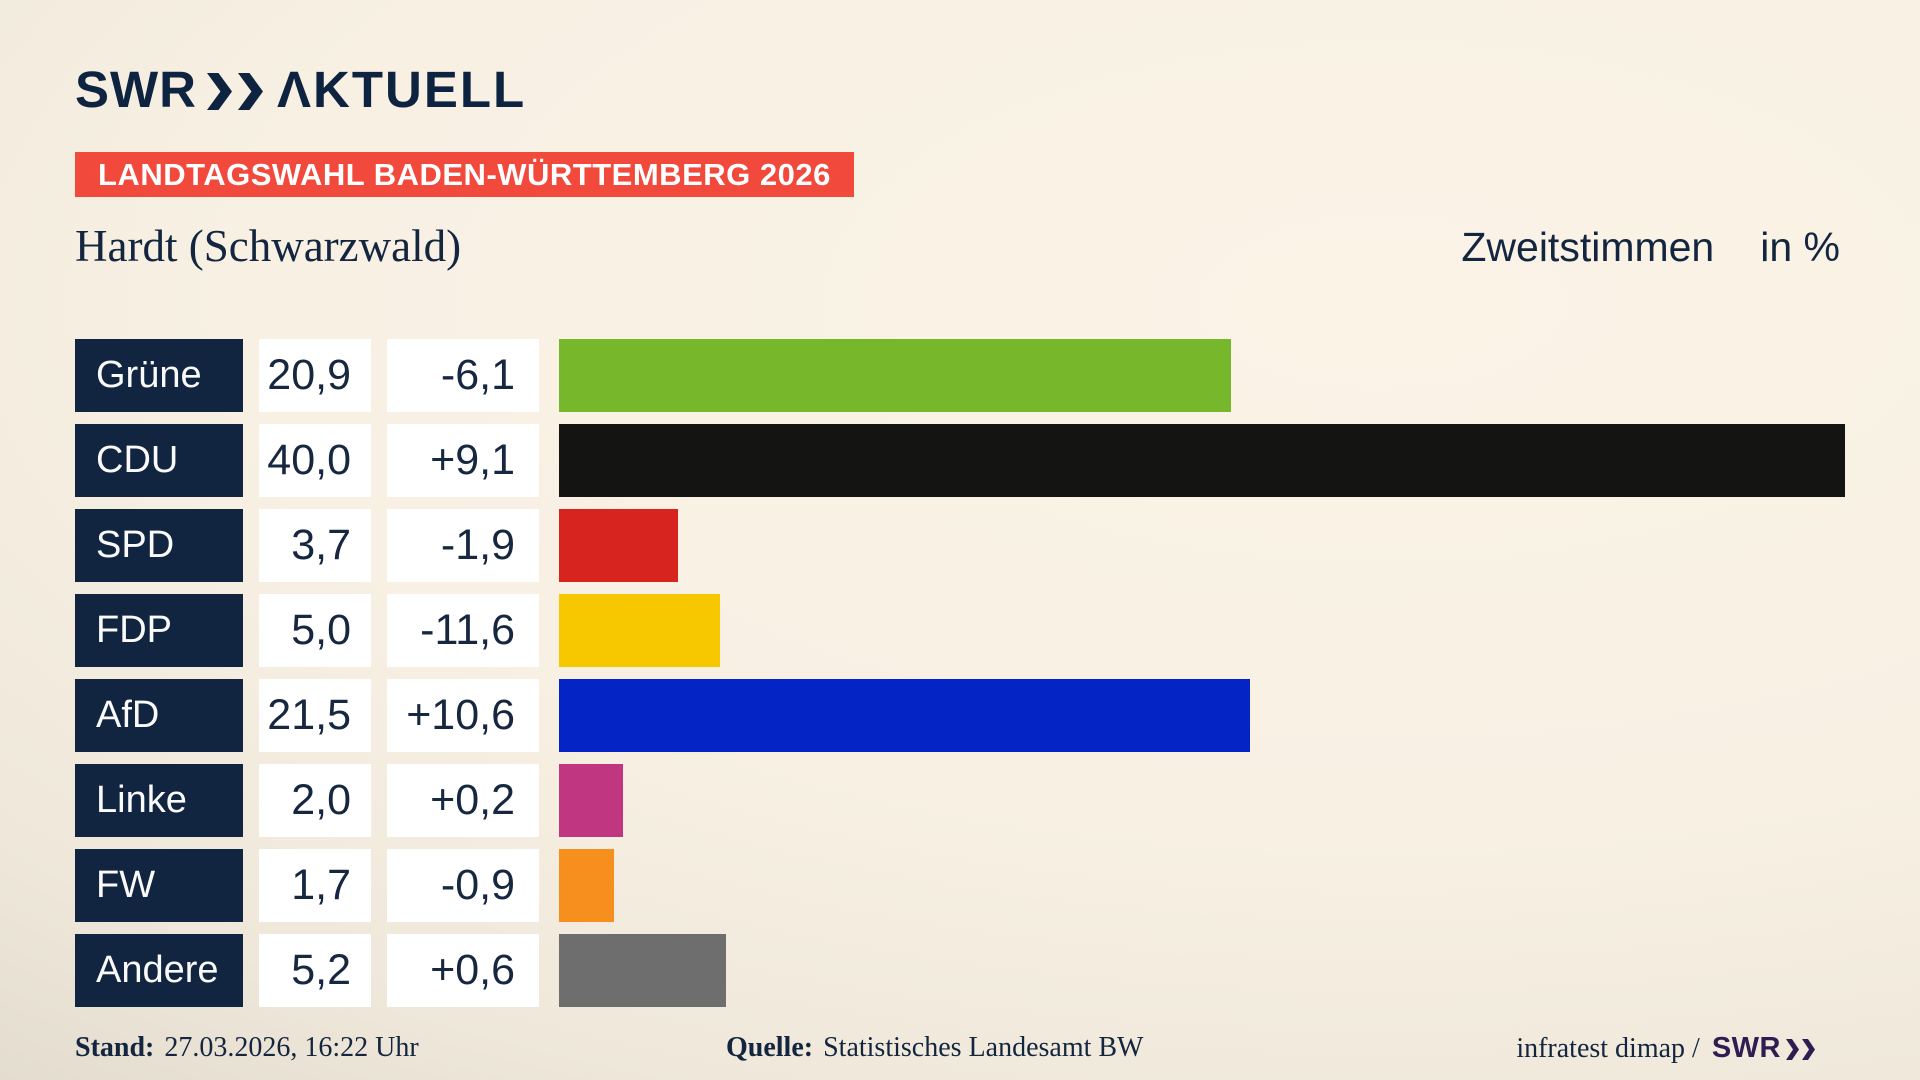 Image resolution: width=1920 pixels, height=1080 pixels. What do you see at coordinates (315, 800) in the screenshot?
I see `vote-share-value: 2,0` at bounding box center [315, 800].